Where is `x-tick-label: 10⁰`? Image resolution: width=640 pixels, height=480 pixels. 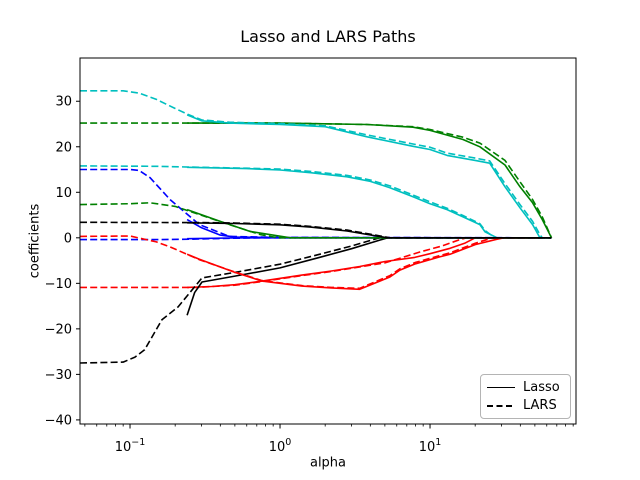
x-tick-label: 10⁰ is located at coordinates (280, 446).